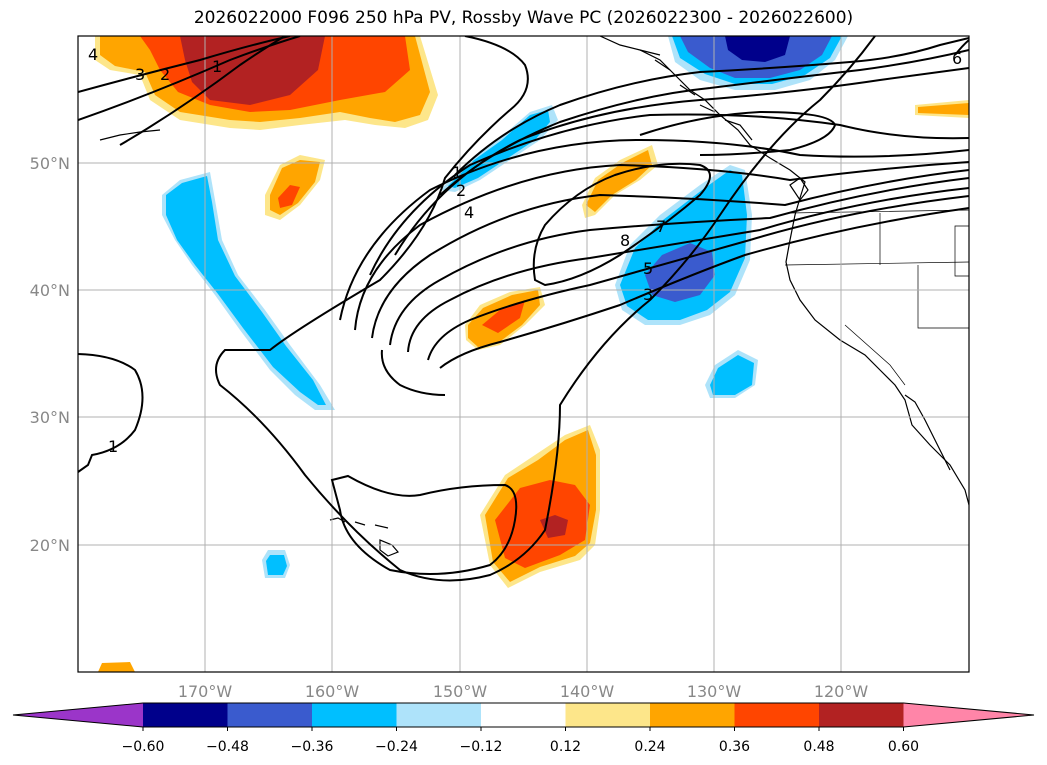  What do you see at coordinates (587, 691) in the screenshot?
I see `lon-tick-label: 140°W` at bounding box center [587, 691].